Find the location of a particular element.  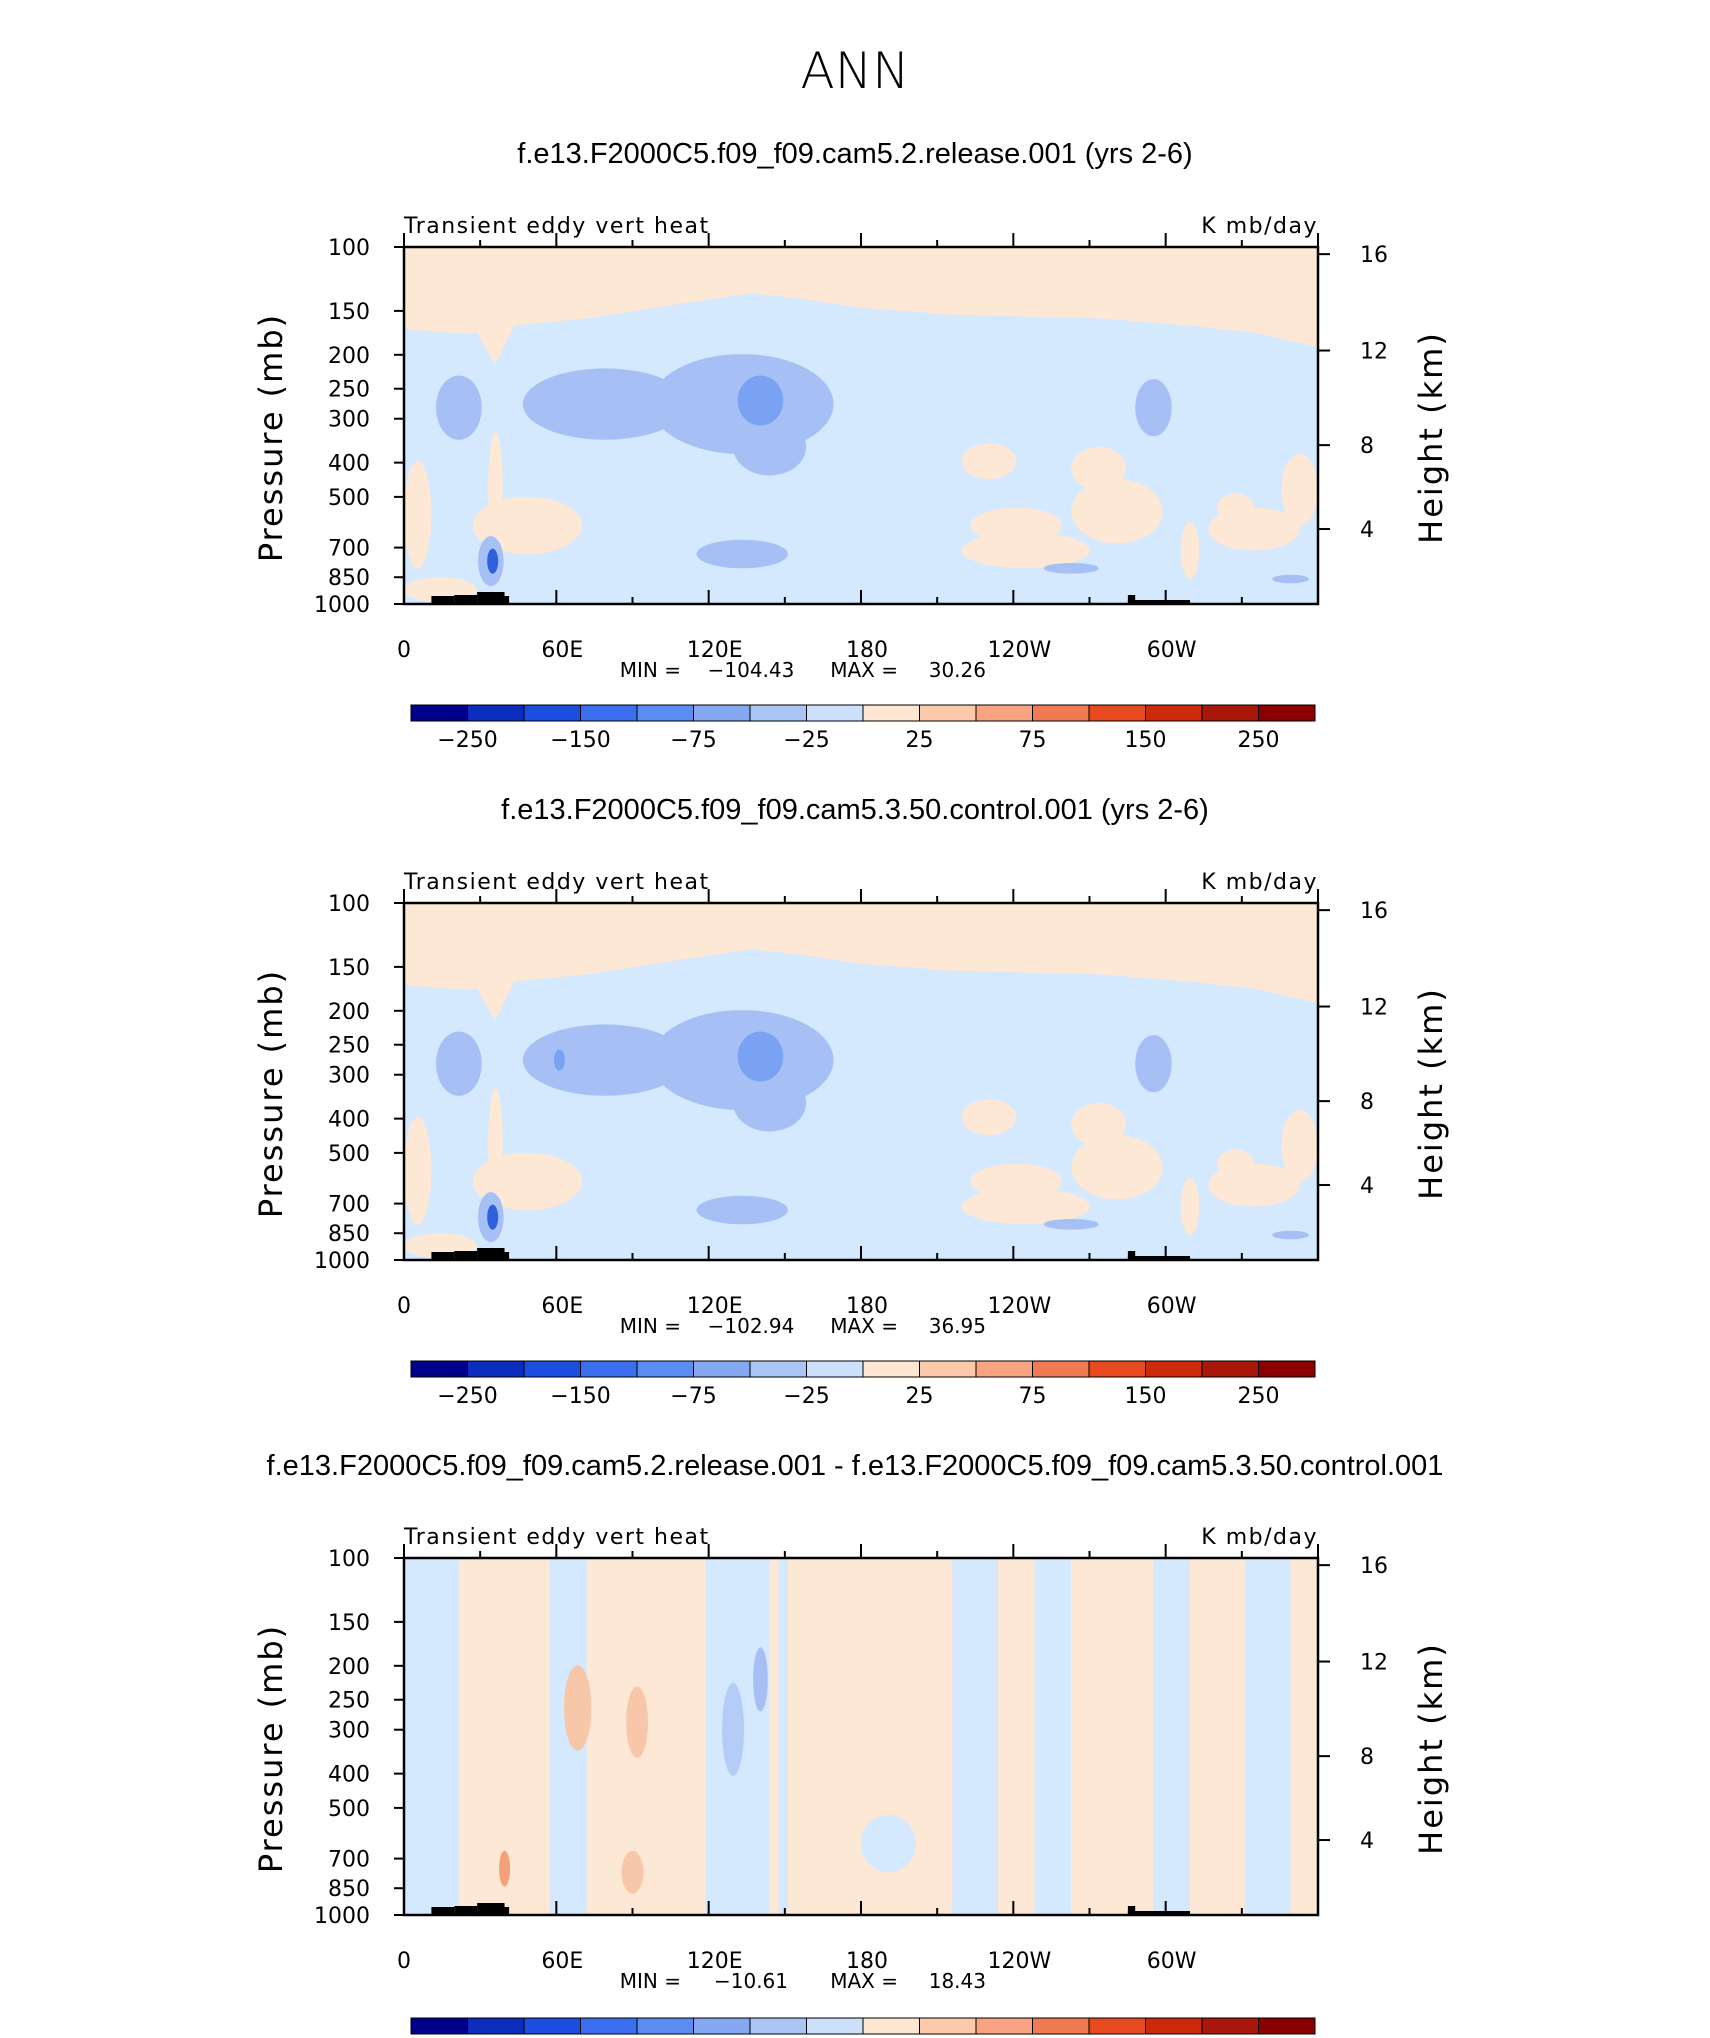

x-tick-label: 60E is located at coordinates (562, 650).